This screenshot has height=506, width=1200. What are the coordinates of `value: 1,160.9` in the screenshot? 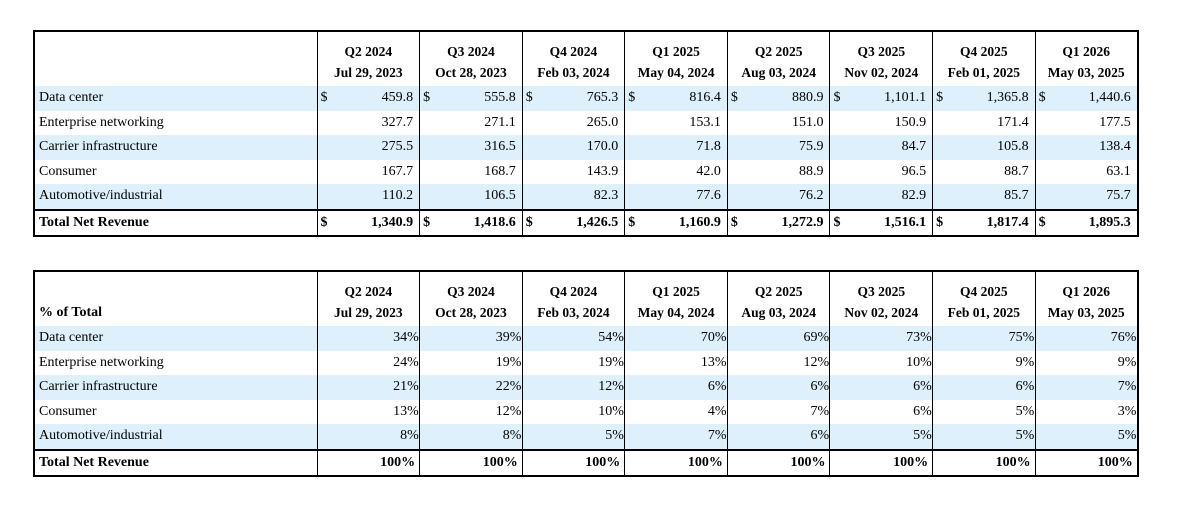 It's located at (699, 222).